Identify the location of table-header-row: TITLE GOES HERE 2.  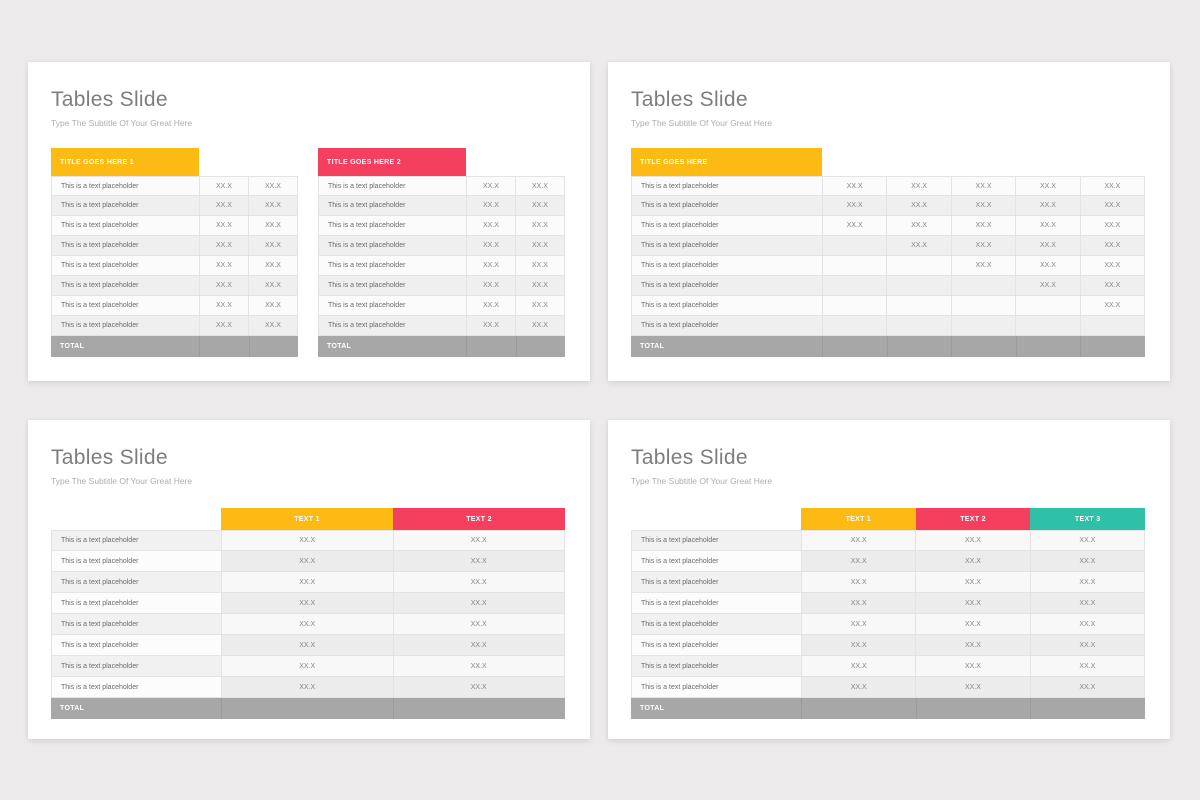
(441, 162).